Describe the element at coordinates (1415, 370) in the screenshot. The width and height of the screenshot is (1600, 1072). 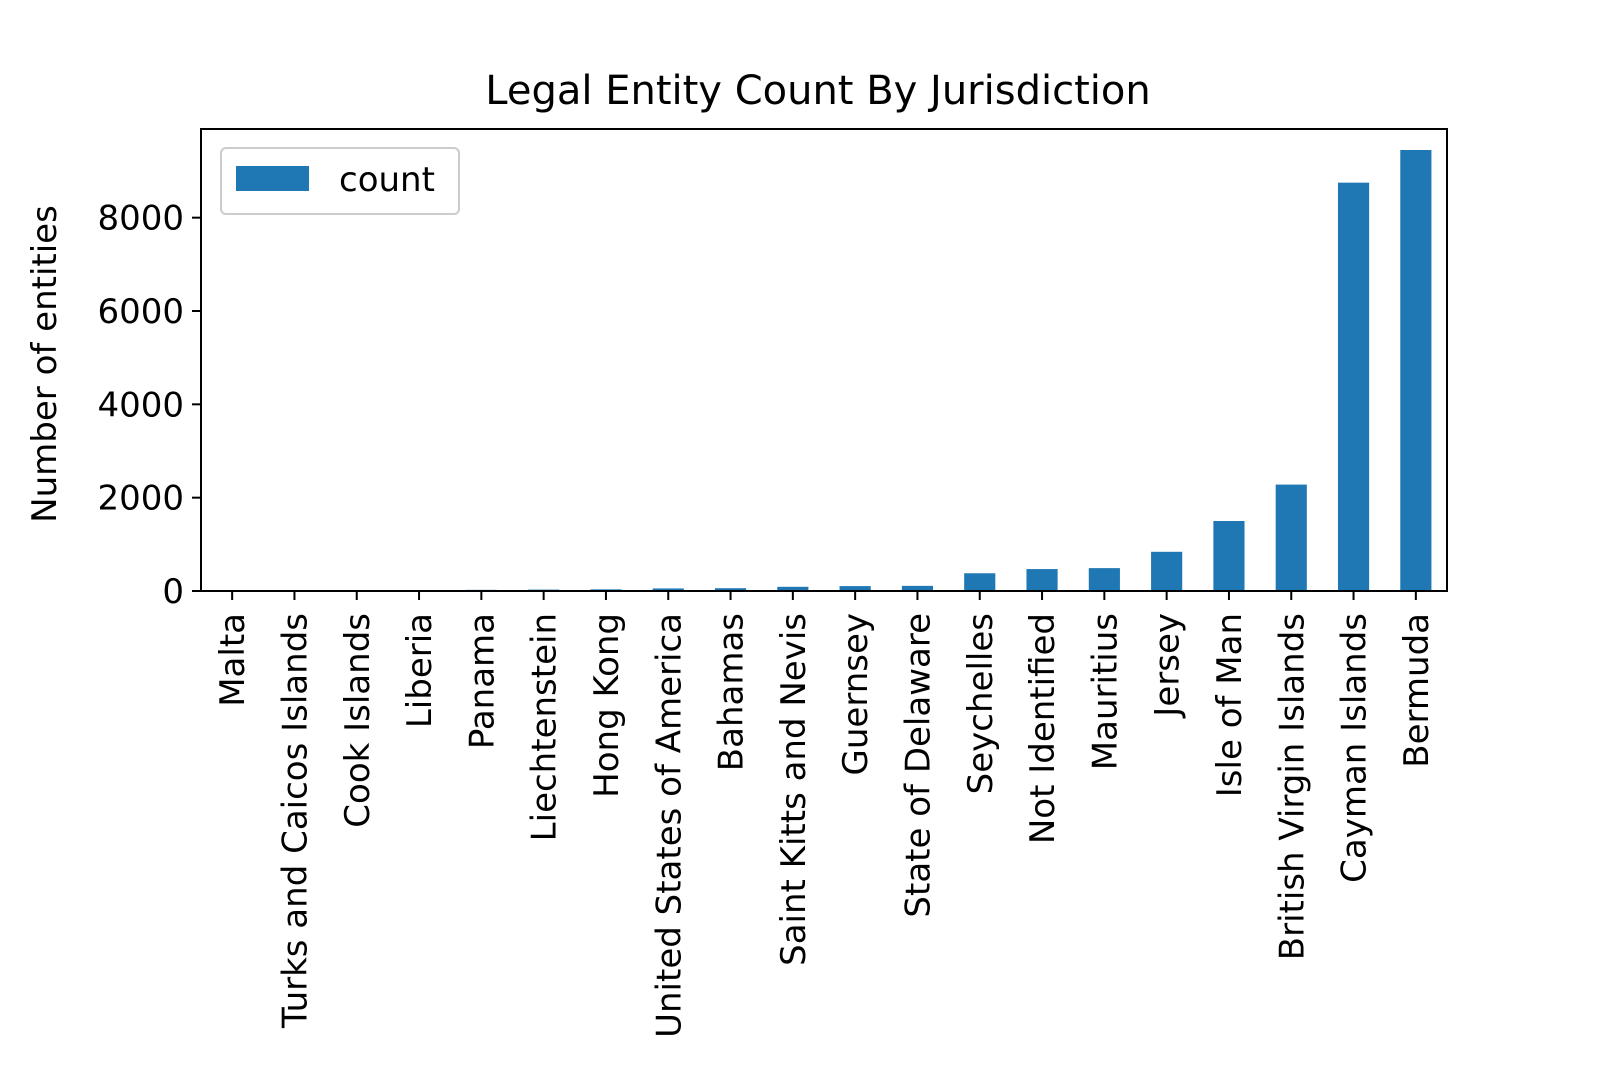
I see `bar-bermuda` at that location.